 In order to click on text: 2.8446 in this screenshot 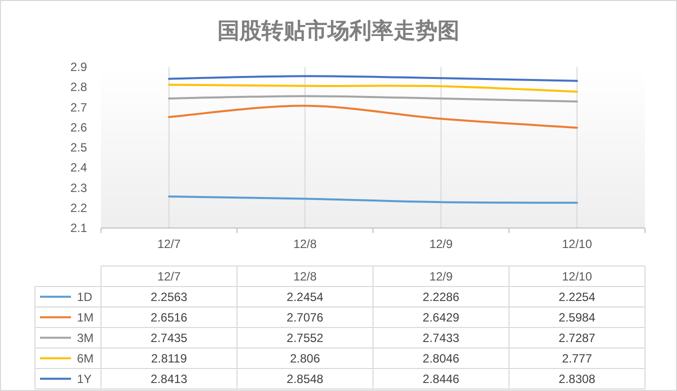, I will do `click(441, 379)`.